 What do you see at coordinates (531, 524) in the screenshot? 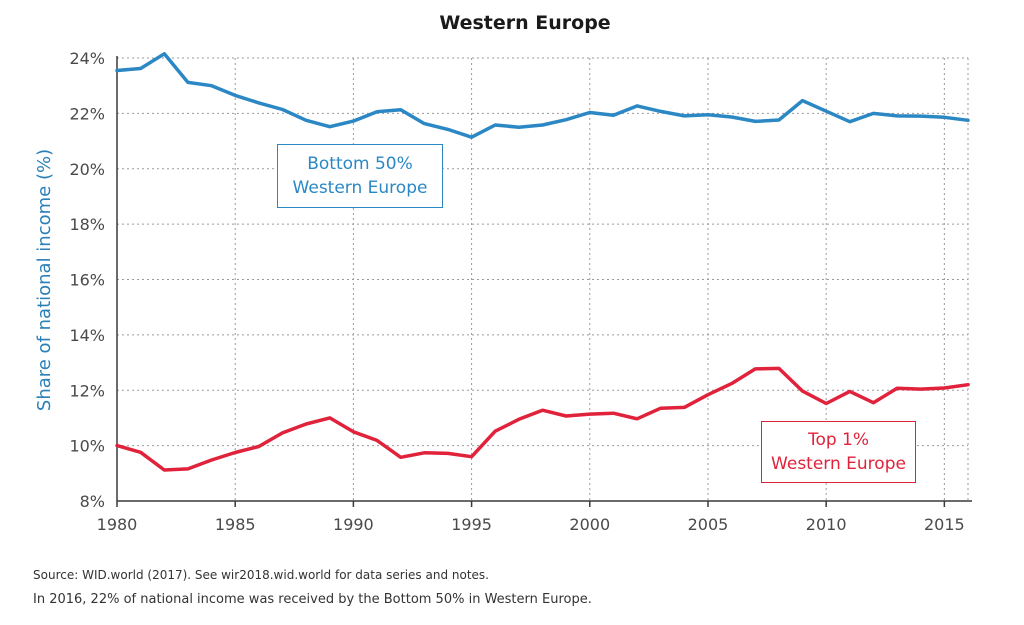
I see `x-tick-labels: 1980 1985 1990 1995 2000 2005 2010 2015` at bounding box center [531, 524].